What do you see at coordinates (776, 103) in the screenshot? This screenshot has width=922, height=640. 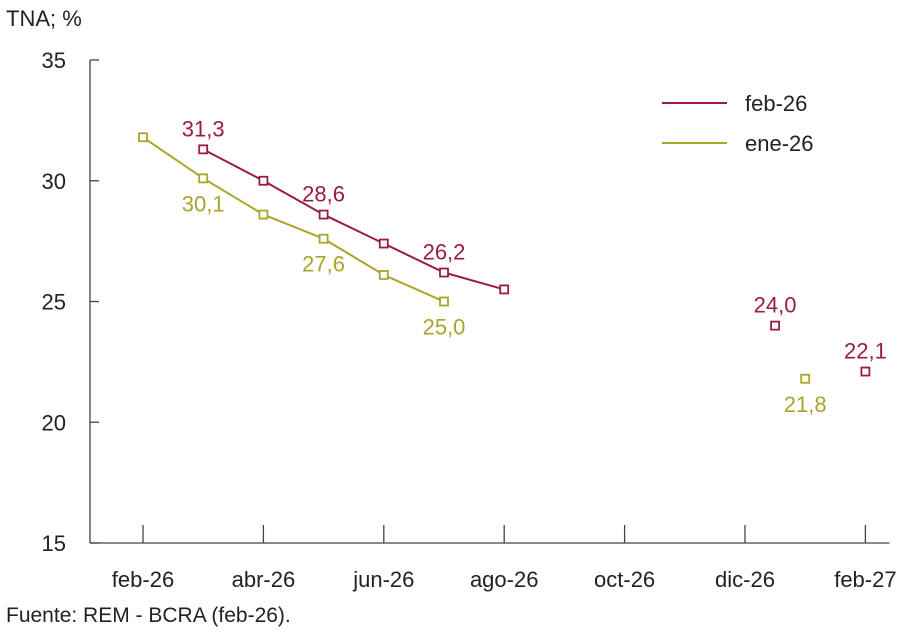 I see `legend-label: feb-26` at bounding box center [776, 103].